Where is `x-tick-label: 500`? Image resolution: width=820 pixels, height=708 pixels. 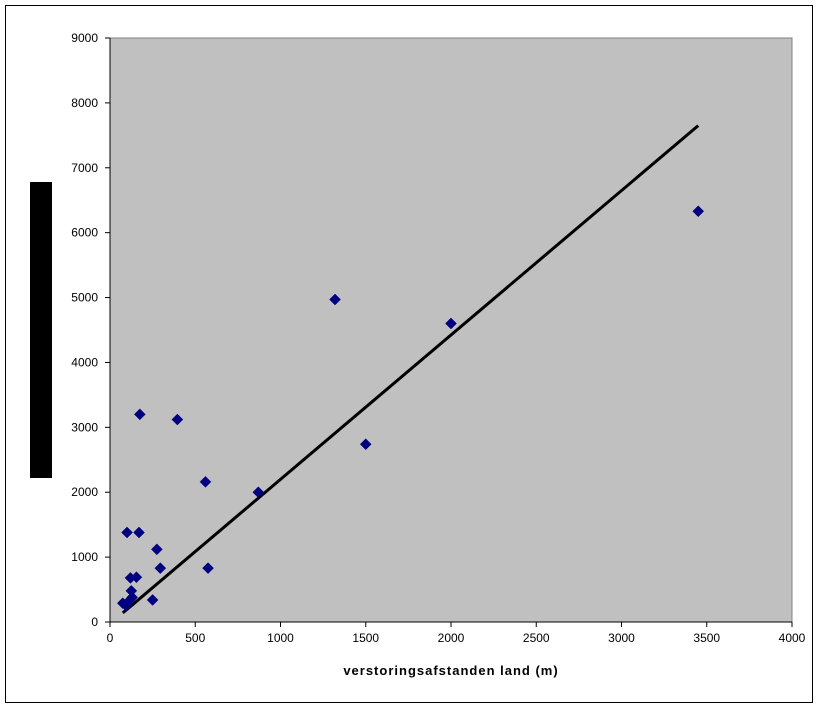
x-tick-label: 500 is located at coordinates (195, 638).